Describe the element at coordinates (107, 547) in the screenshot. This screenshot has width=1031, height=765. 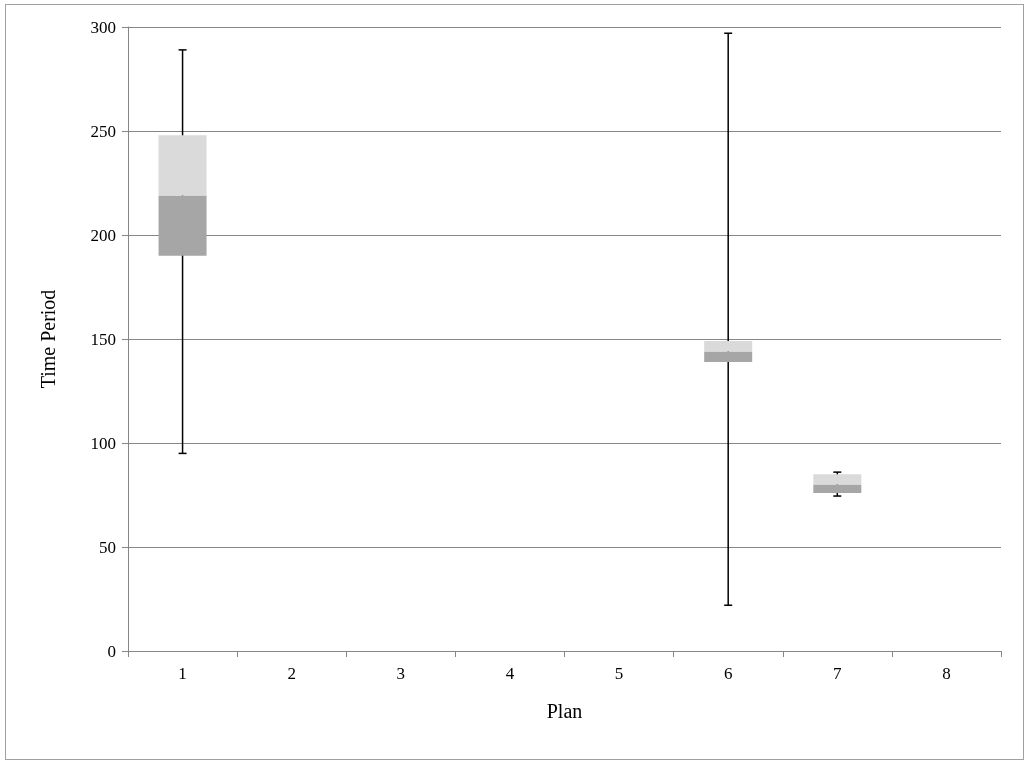
I see `y-tick-label: 50` at that location.